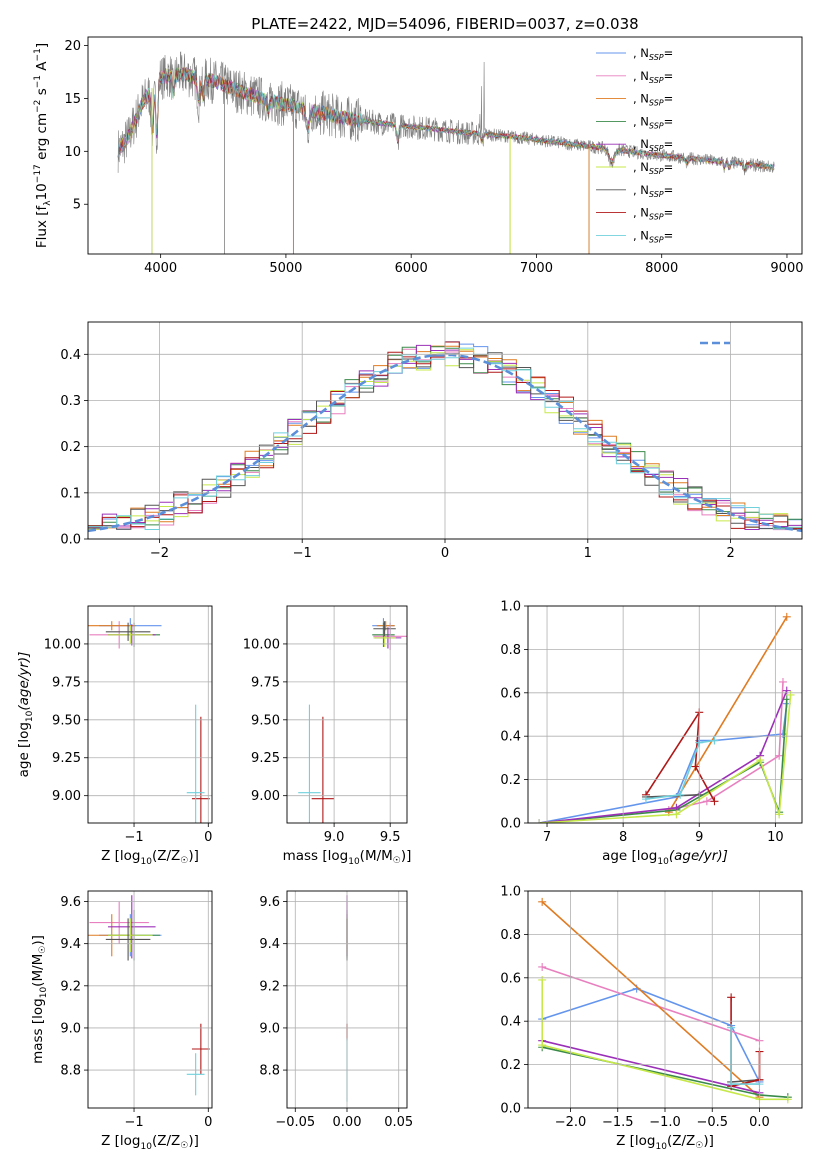  I want to click on series-salpeter-miles, so click(725, 745).